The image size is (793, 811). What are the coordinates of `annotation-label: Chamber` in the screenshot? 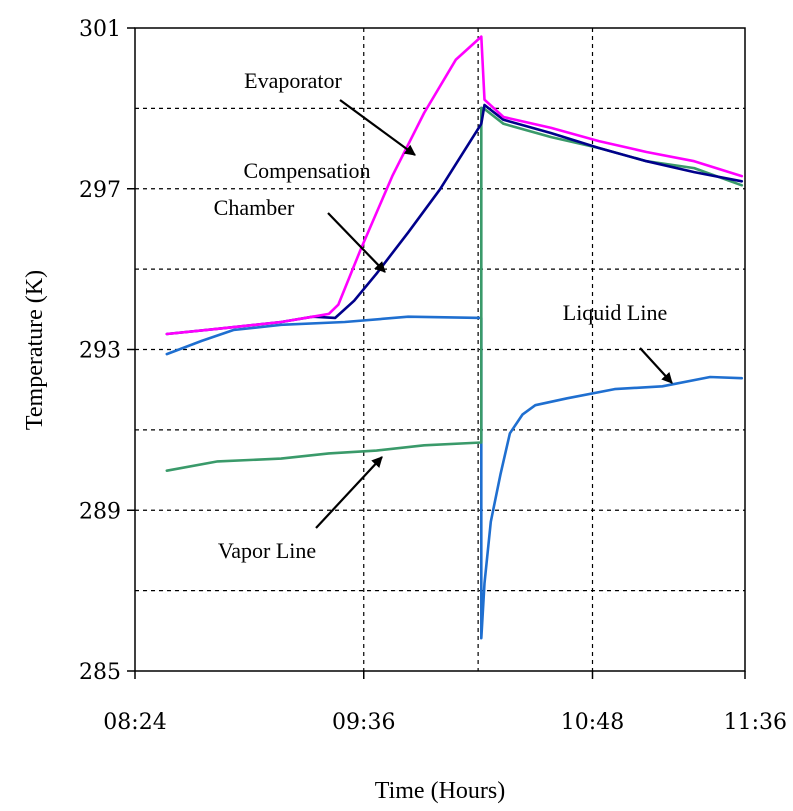 It's located at (254, 207).